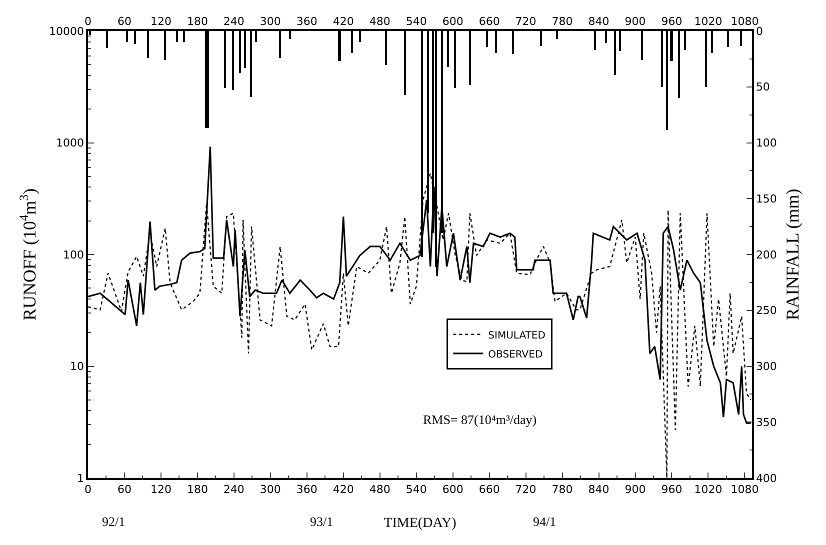 The image size is (826, 545). I want to click on annotation: RMS= 87(10⁴m³/day), so click(480, 419).